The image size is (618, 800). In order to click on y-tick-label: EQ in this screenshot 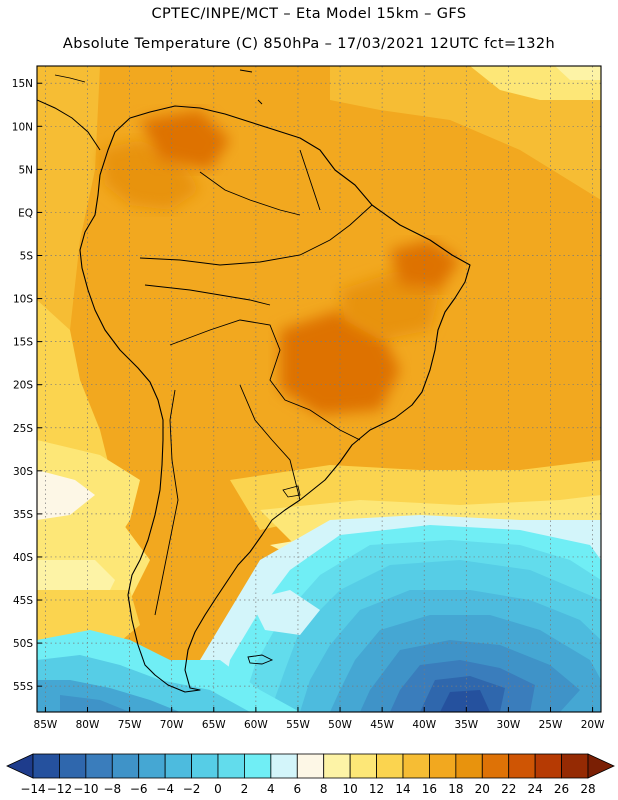, I will do `click(25, 213)`.